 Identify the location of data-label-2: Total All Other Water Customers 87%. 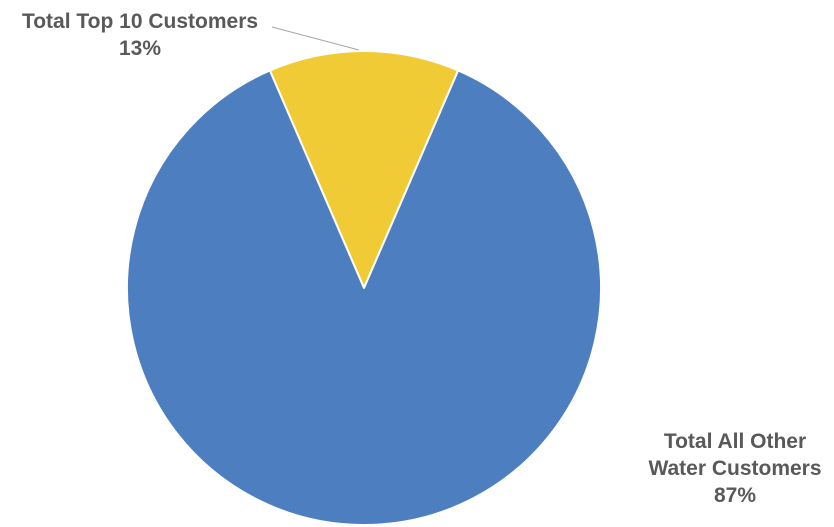
(734, 468).